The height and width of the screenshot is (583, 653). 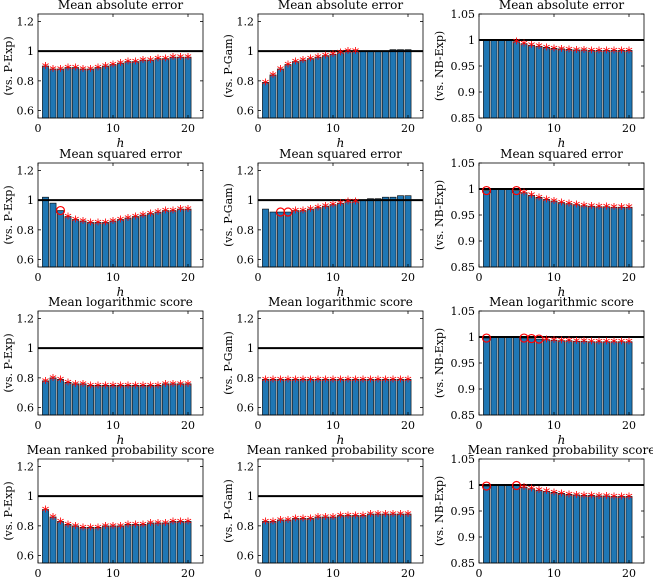 What do you see at coordinates (467, 537) in the screenshot?
I see `y-tick-label: 0.9` at bounding box center [467, 537].